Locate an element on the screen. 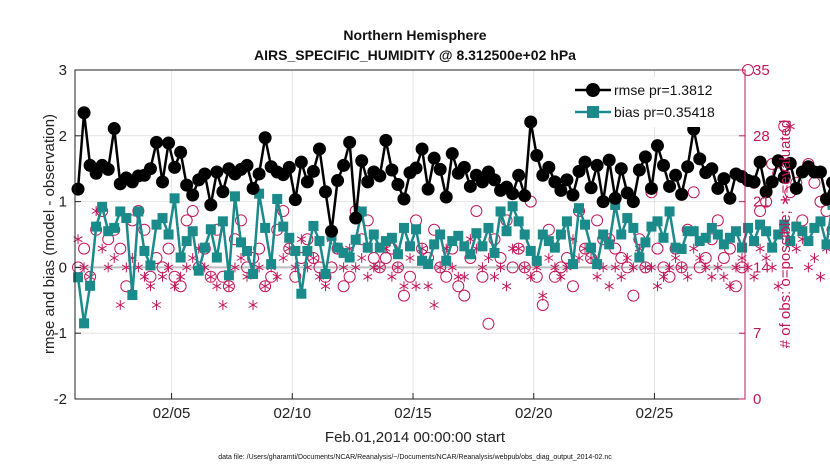  legend: rmse pr=1.3812 bias pr=0.35418 is located at coordinates (655, 102).